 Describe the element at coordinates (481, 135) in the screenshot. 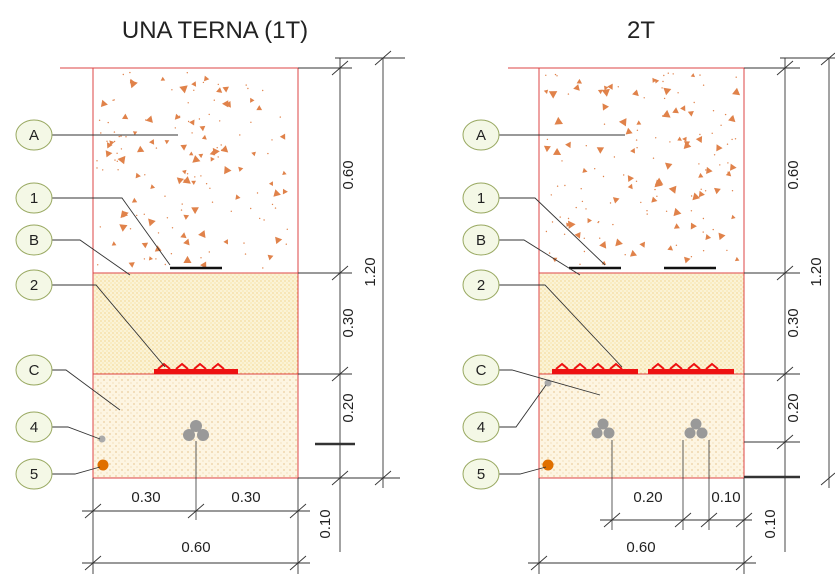

I see `bubble-a: A` at that location.